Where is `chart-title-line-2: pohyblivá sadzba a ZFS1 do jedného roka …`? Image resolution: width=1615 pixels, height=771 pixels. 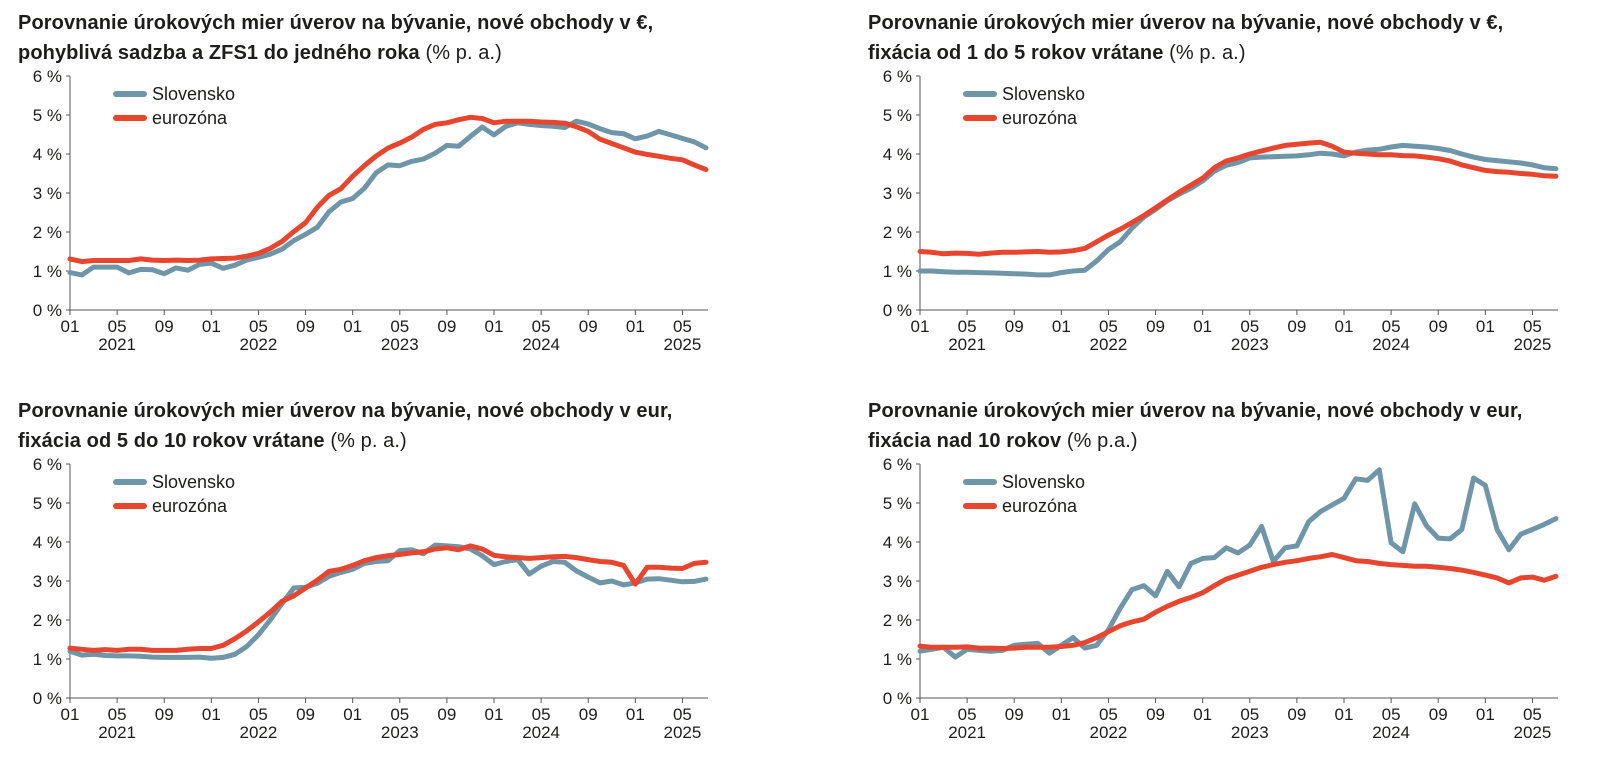 chart-title-line-2: pohyblivá sadzba a ZFS1 do jedného roka … is located at coordinates (260, 53).